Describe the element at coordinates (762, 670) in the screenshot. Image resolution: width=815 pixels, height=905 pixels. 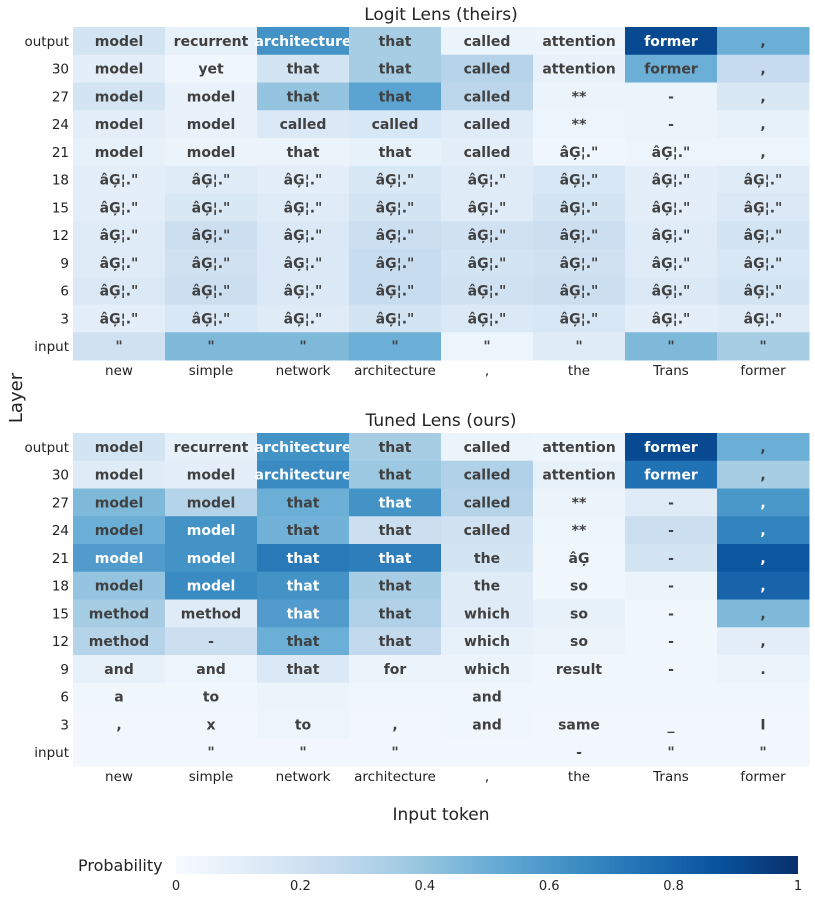
I see `cell-label: .` at that location.